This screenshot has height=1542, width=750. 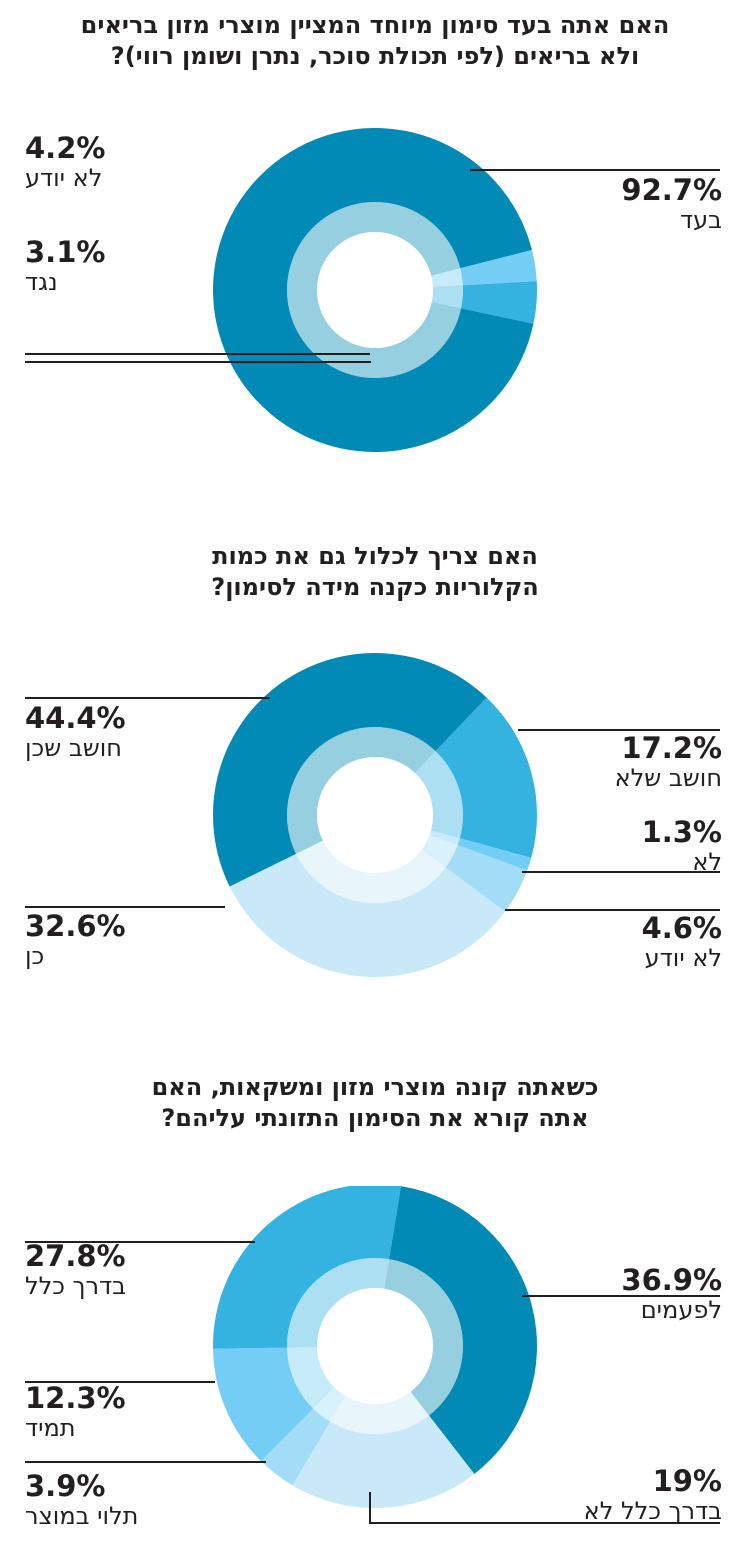 I want to click on chart3-label-usually: 27.8% בדרך כלל, so click(x=76, y=1269).